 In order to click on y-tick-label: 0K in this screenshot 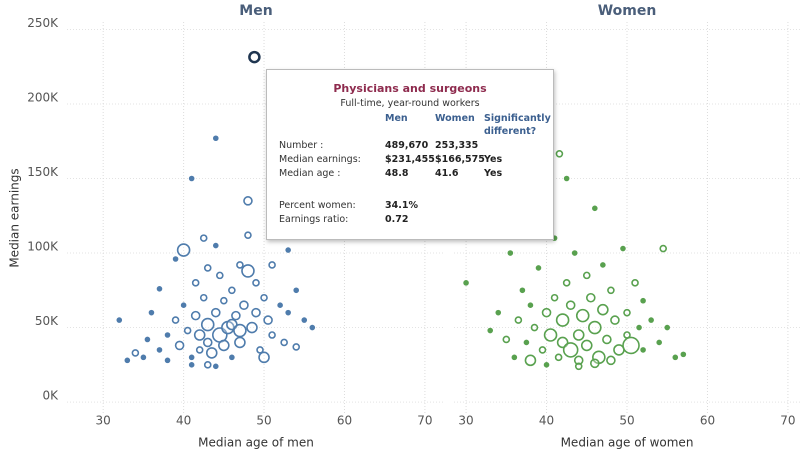, I will do `click(50, 396)`.